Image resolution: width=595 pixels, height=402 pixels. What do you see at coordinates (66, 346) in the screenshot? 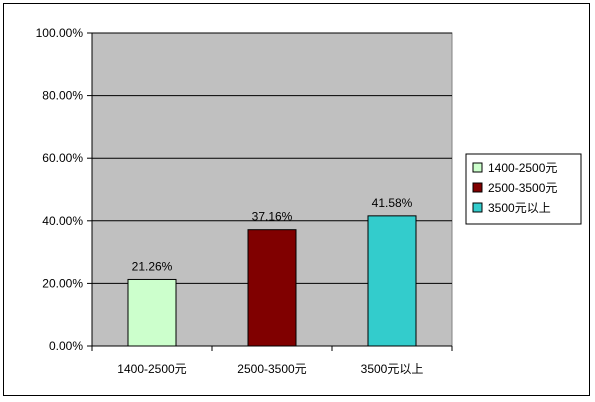
I see `y-tick-label: 0.00%` at bounding box center [66, 346].